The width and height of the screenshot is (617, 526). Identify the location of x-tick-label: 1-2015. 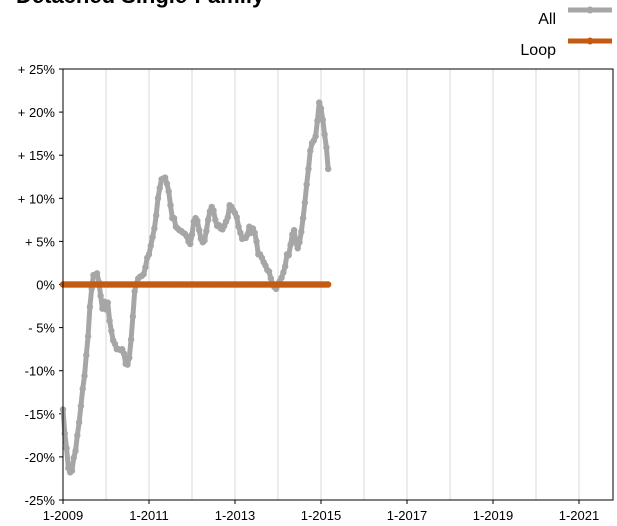
(321, 515).